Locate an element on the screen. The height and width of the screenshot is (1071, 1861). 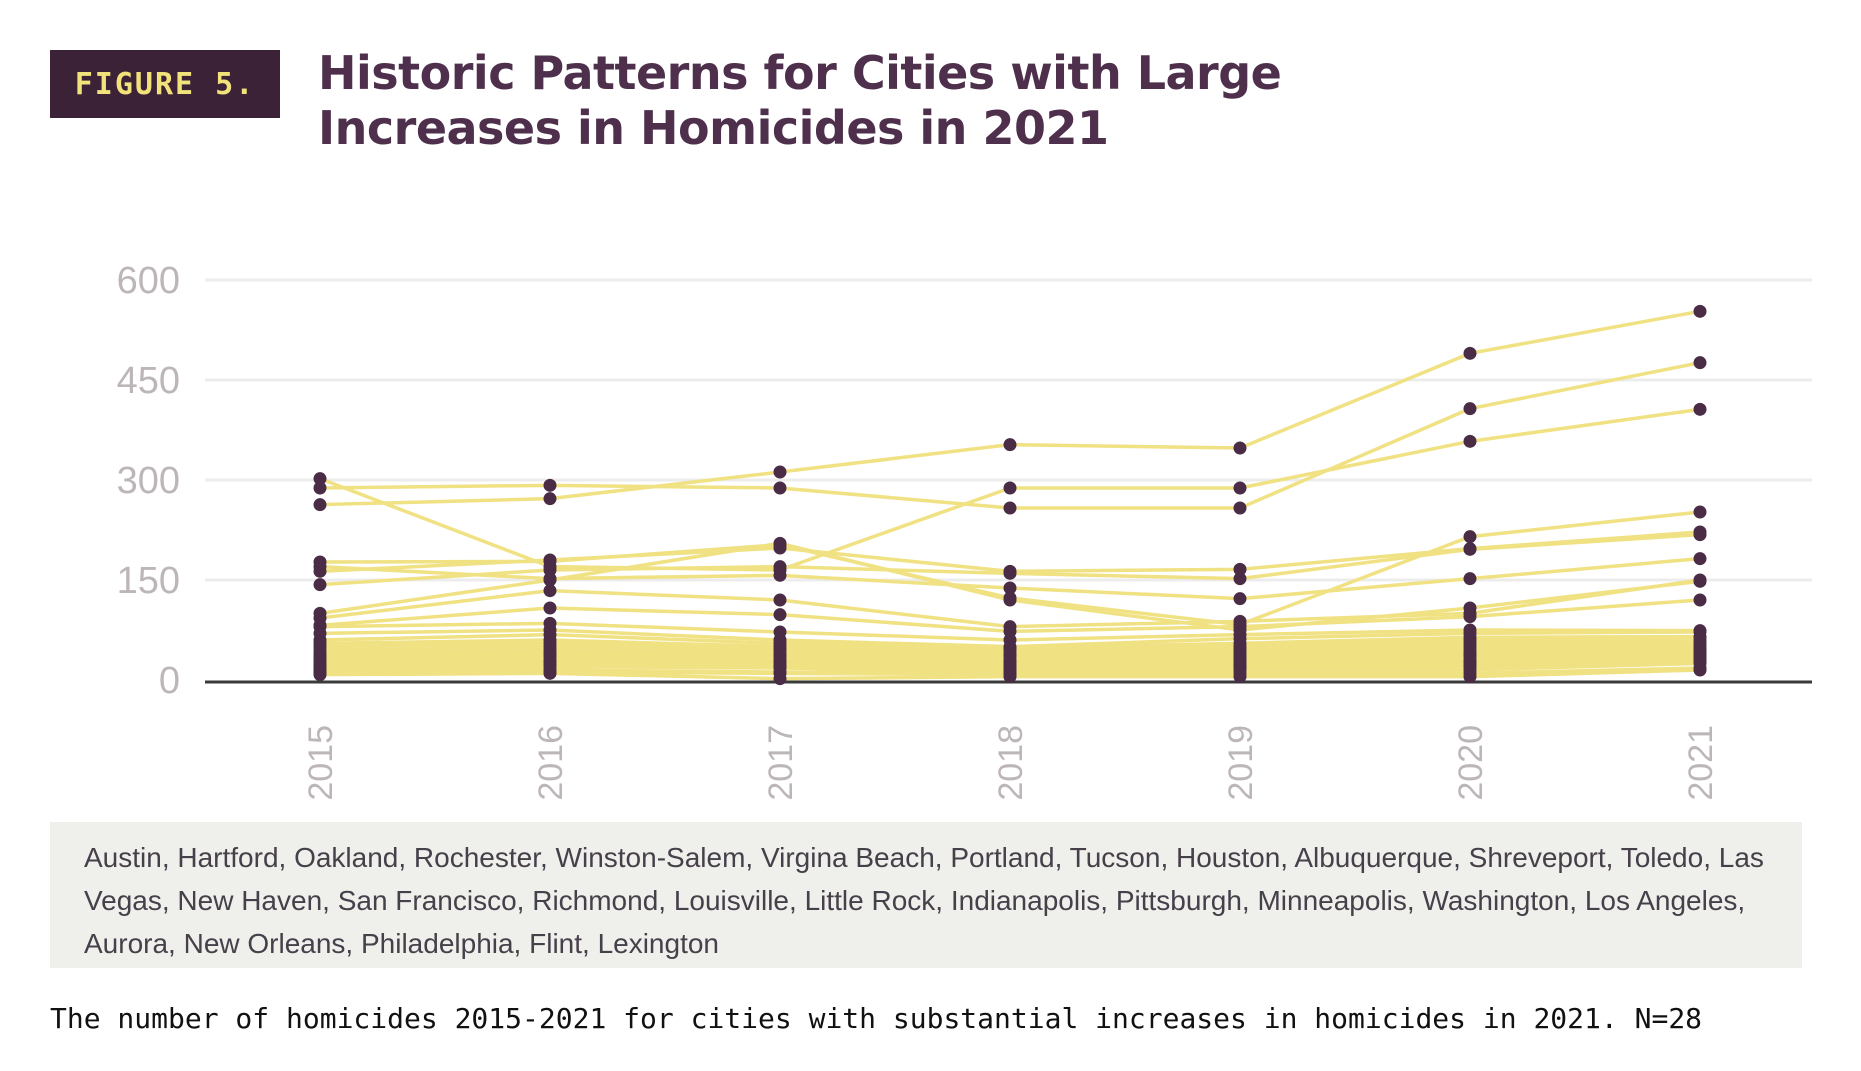
x-tick-label: 2021 is located at coordinates (1701, 763).